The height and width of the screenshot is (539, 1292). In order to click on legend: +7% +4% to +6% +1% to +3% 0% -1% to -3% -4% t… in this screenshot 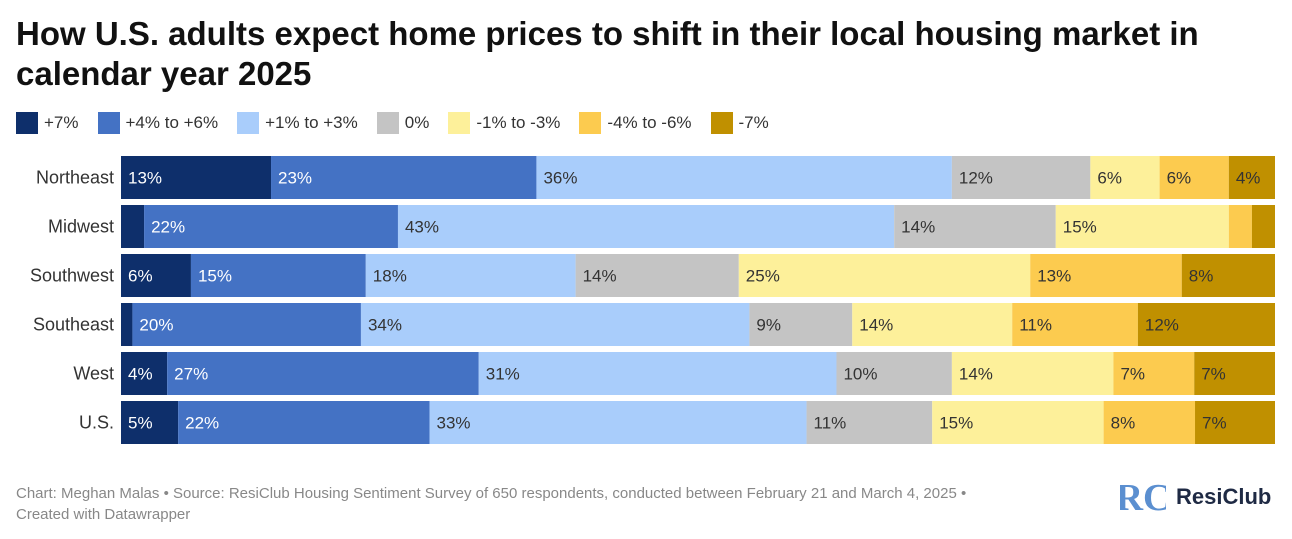, I will do `click(402, 123)`.